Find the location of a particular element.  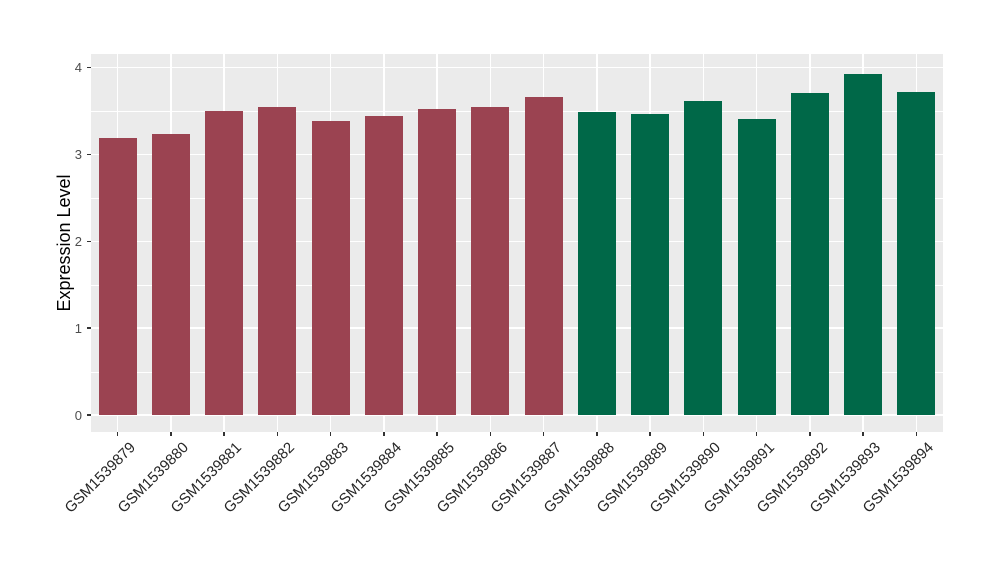

bar-GSM1539885 is located at coordinates (437, 262).